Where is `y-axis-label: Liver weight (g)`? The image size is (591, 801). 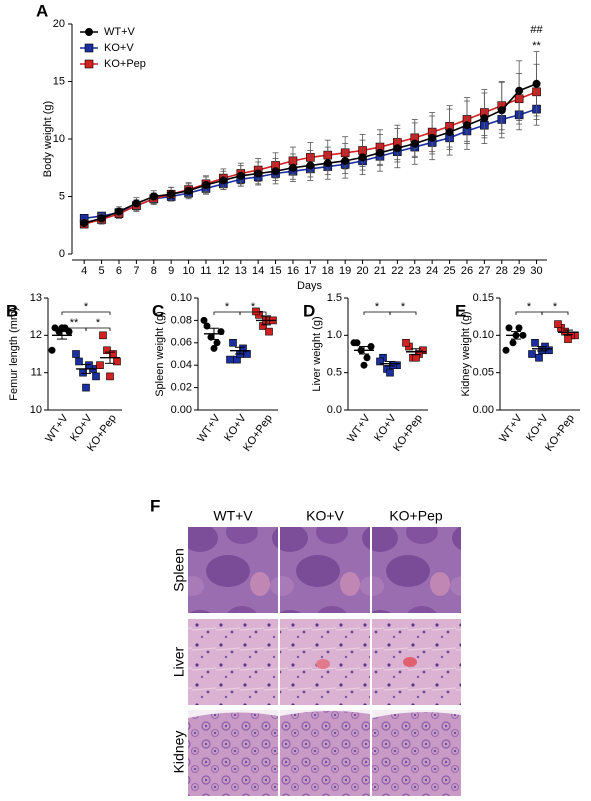 y-axis-label: Liver weight (g) is located at coordinates (317, 353).